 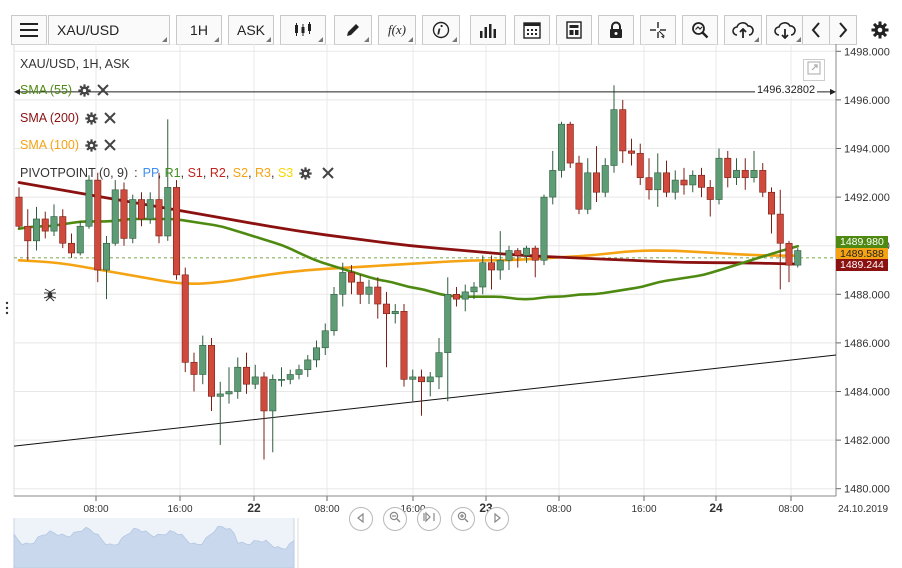 What do you see at coordinates (814, 70) in the screenshot?
I see `maximize-button` at bounding box center [814, 70].